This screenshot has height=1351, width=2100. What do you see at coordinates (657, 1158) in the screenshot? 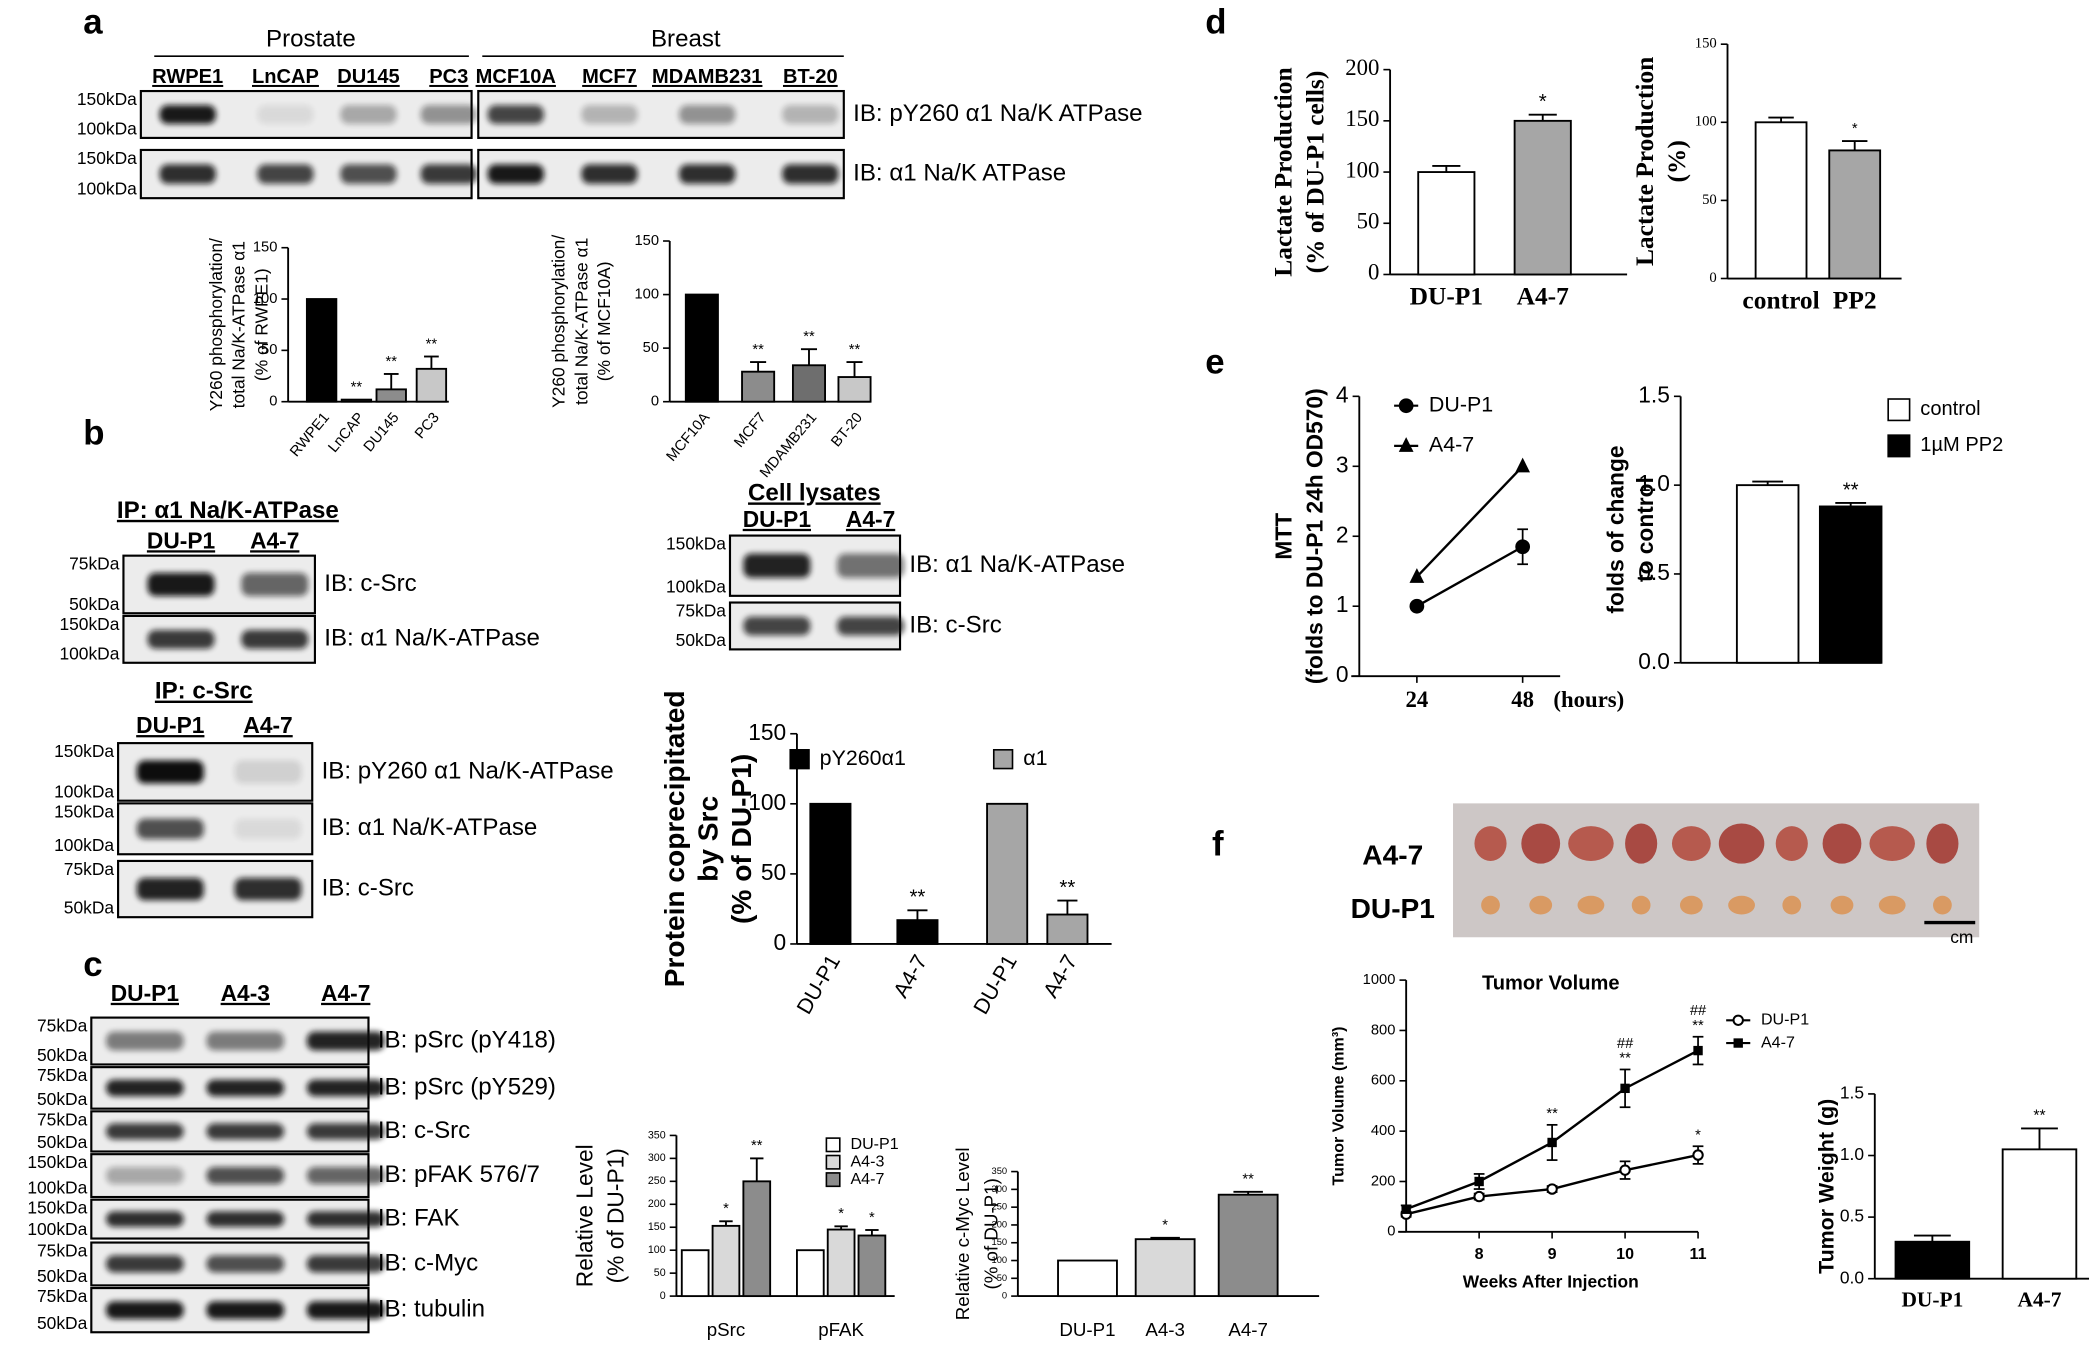
I see `y-tick-label: 300` at bounding box center [657, 1158].